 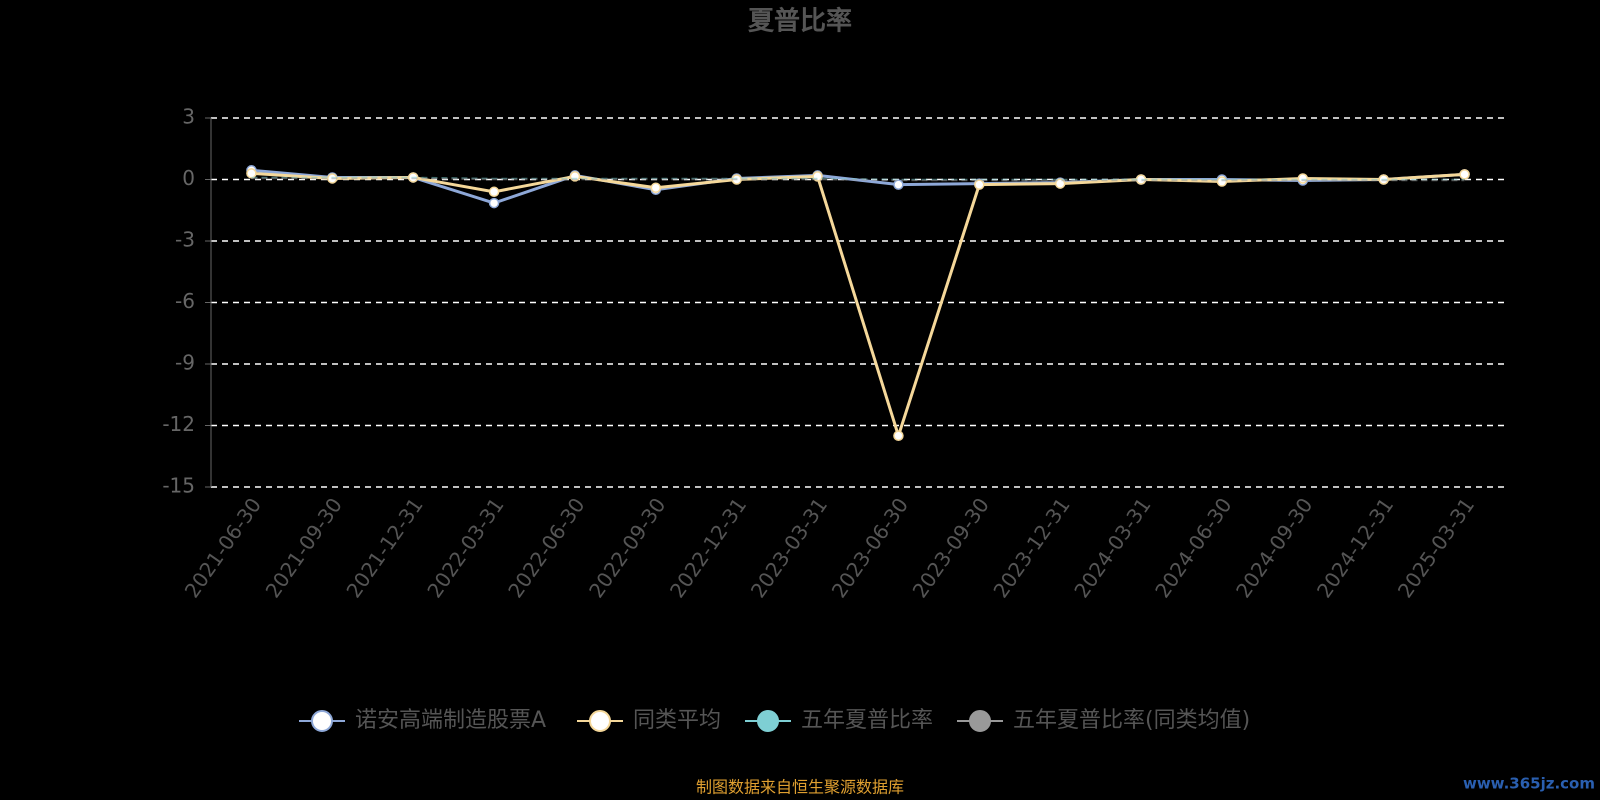 I want to click on x-tick-label: 2022-12-31, so click(x=708, y=547).